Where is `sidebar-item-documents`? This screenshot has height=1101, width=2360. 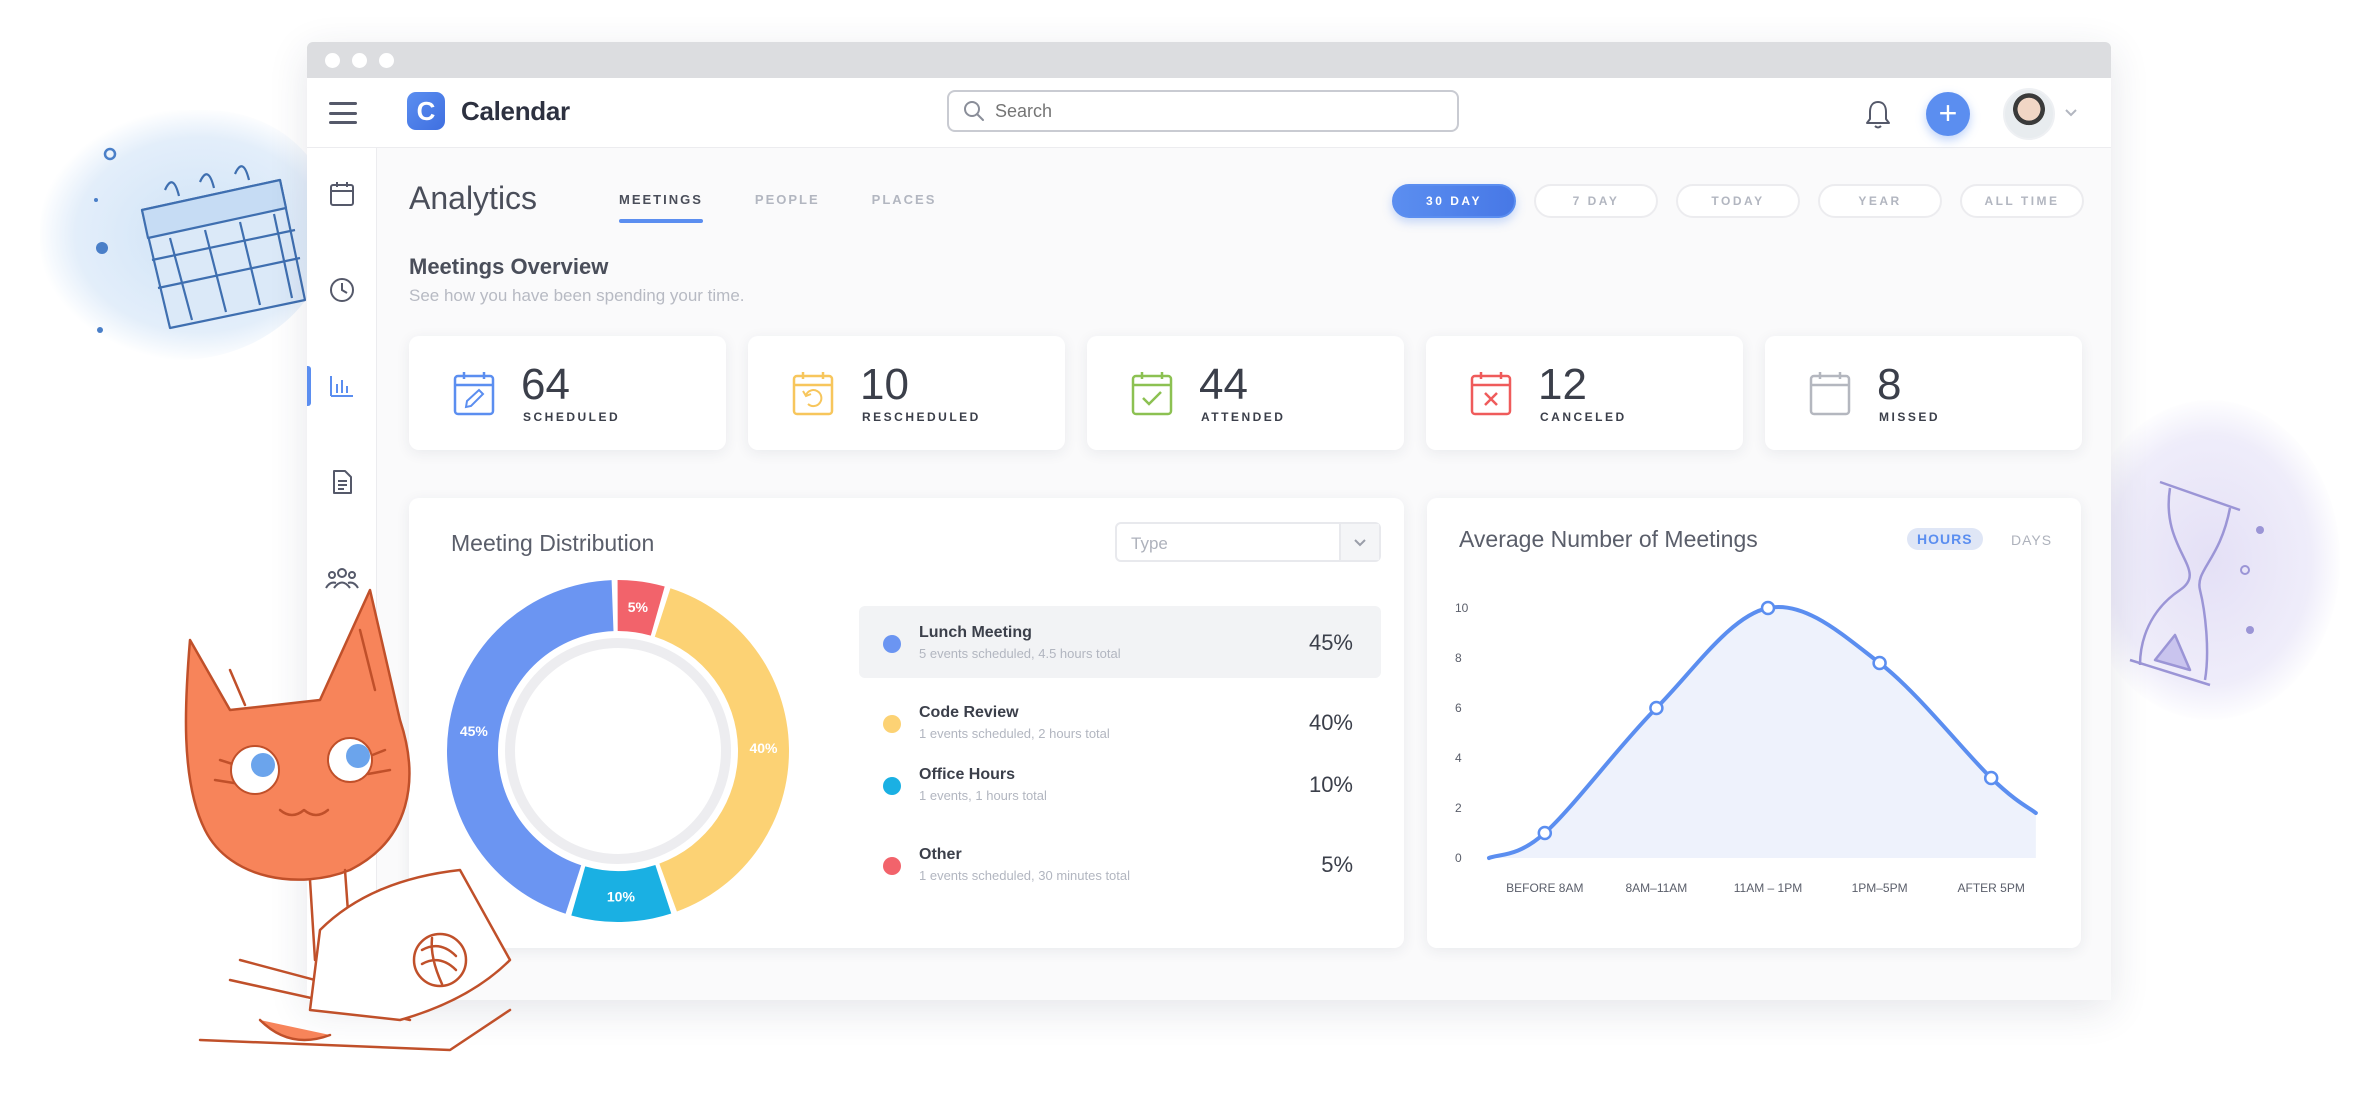
sidebar-item-documents is located at coordinates (342, 482).